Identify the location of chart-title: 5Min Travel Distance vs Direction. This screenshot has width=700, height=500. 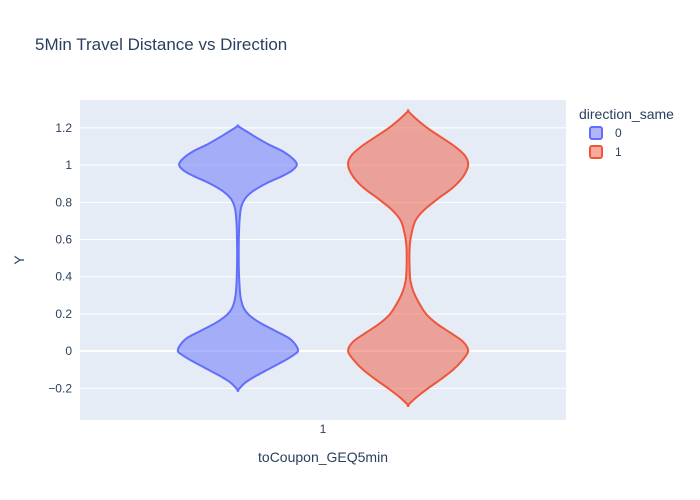
(161, 44).